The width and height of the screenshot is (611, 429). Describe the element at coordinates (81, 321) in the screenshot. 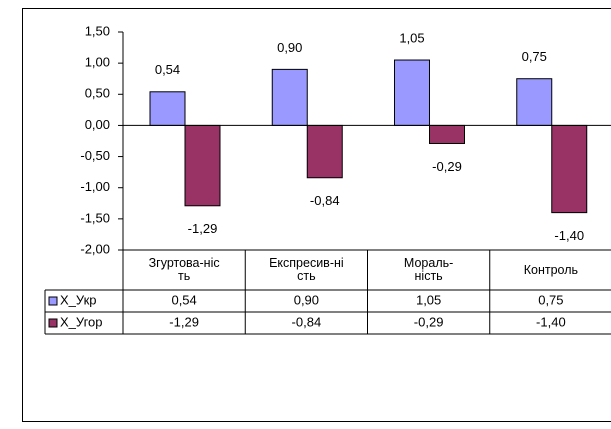

I see `legend-label: X_Угор` at that location.